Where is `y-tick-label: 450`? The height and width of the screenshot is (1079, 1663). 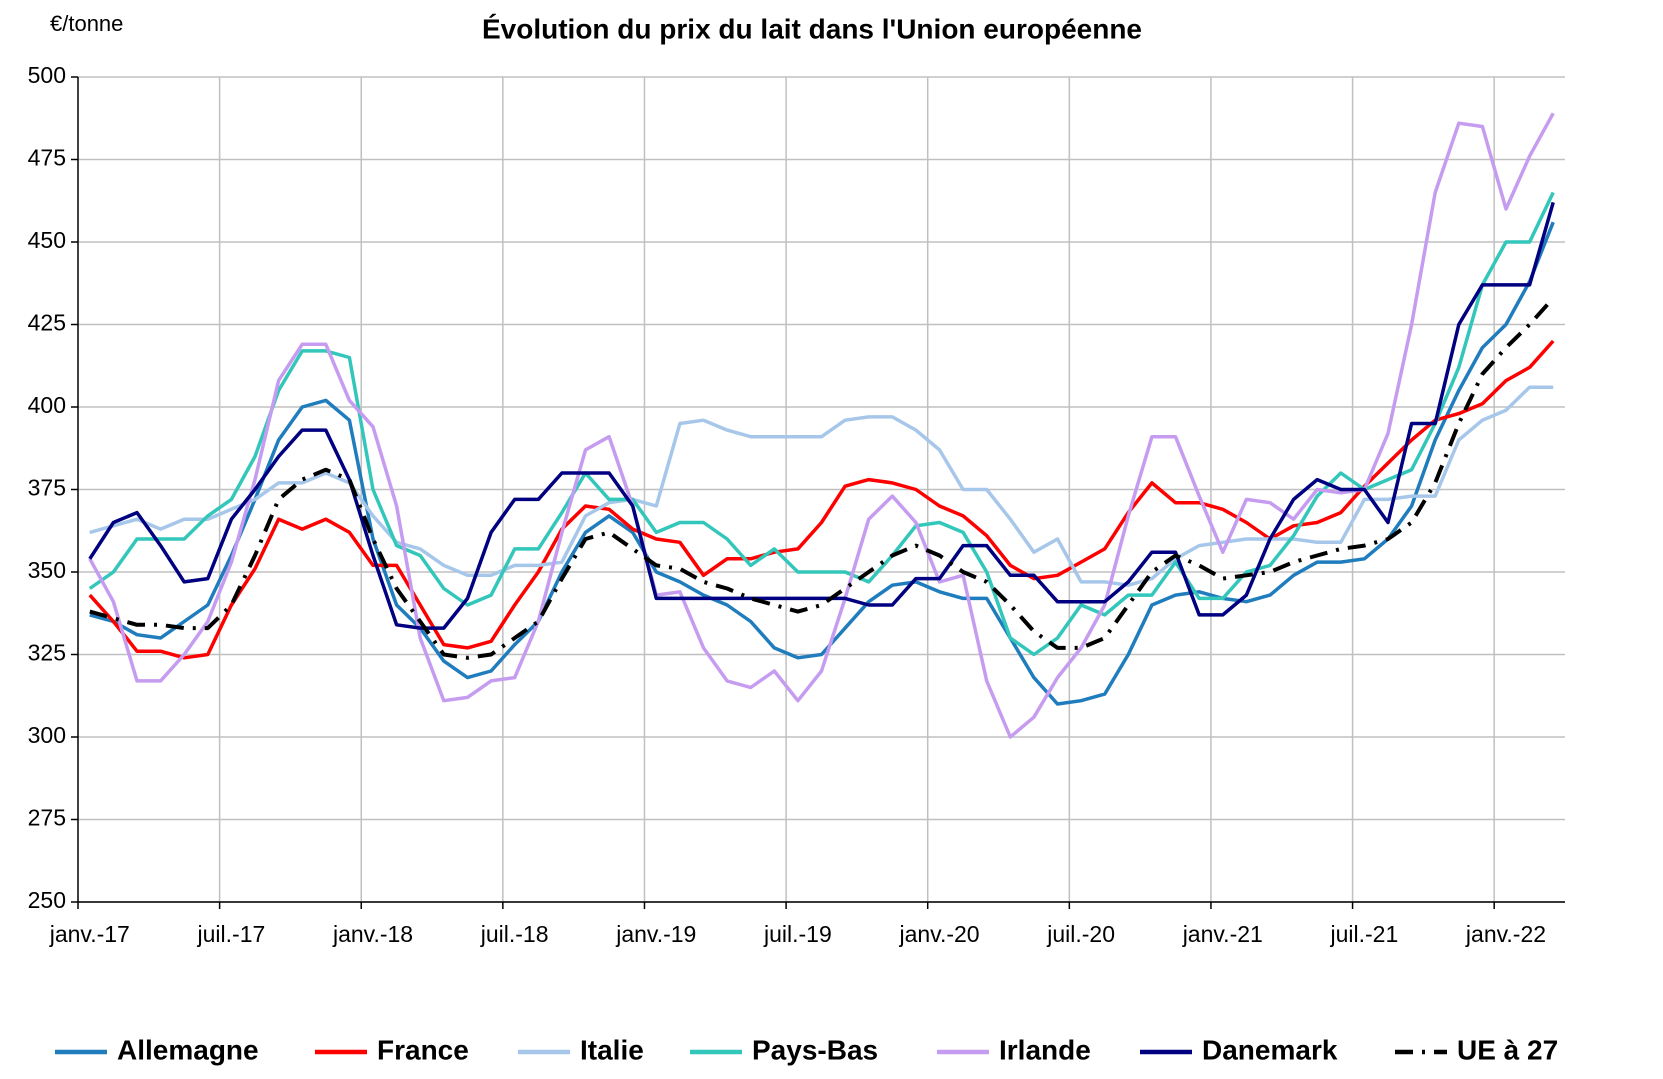
y-tick-label: 450 is located at coordinates (47, 240).